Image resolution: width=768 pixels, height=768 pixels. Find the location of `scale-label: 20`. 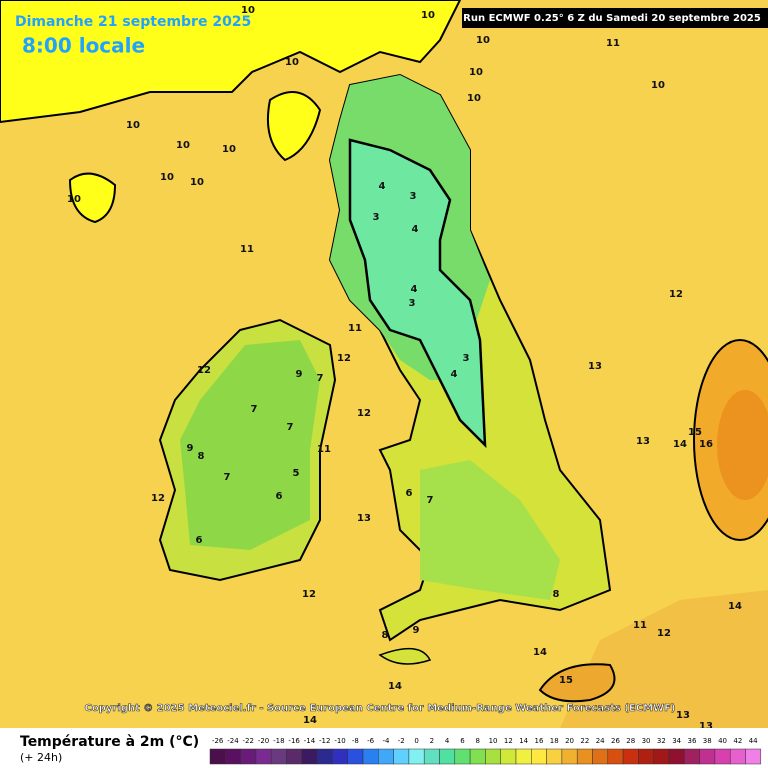

scale-label: 20 is located at coordinates (569, 741).